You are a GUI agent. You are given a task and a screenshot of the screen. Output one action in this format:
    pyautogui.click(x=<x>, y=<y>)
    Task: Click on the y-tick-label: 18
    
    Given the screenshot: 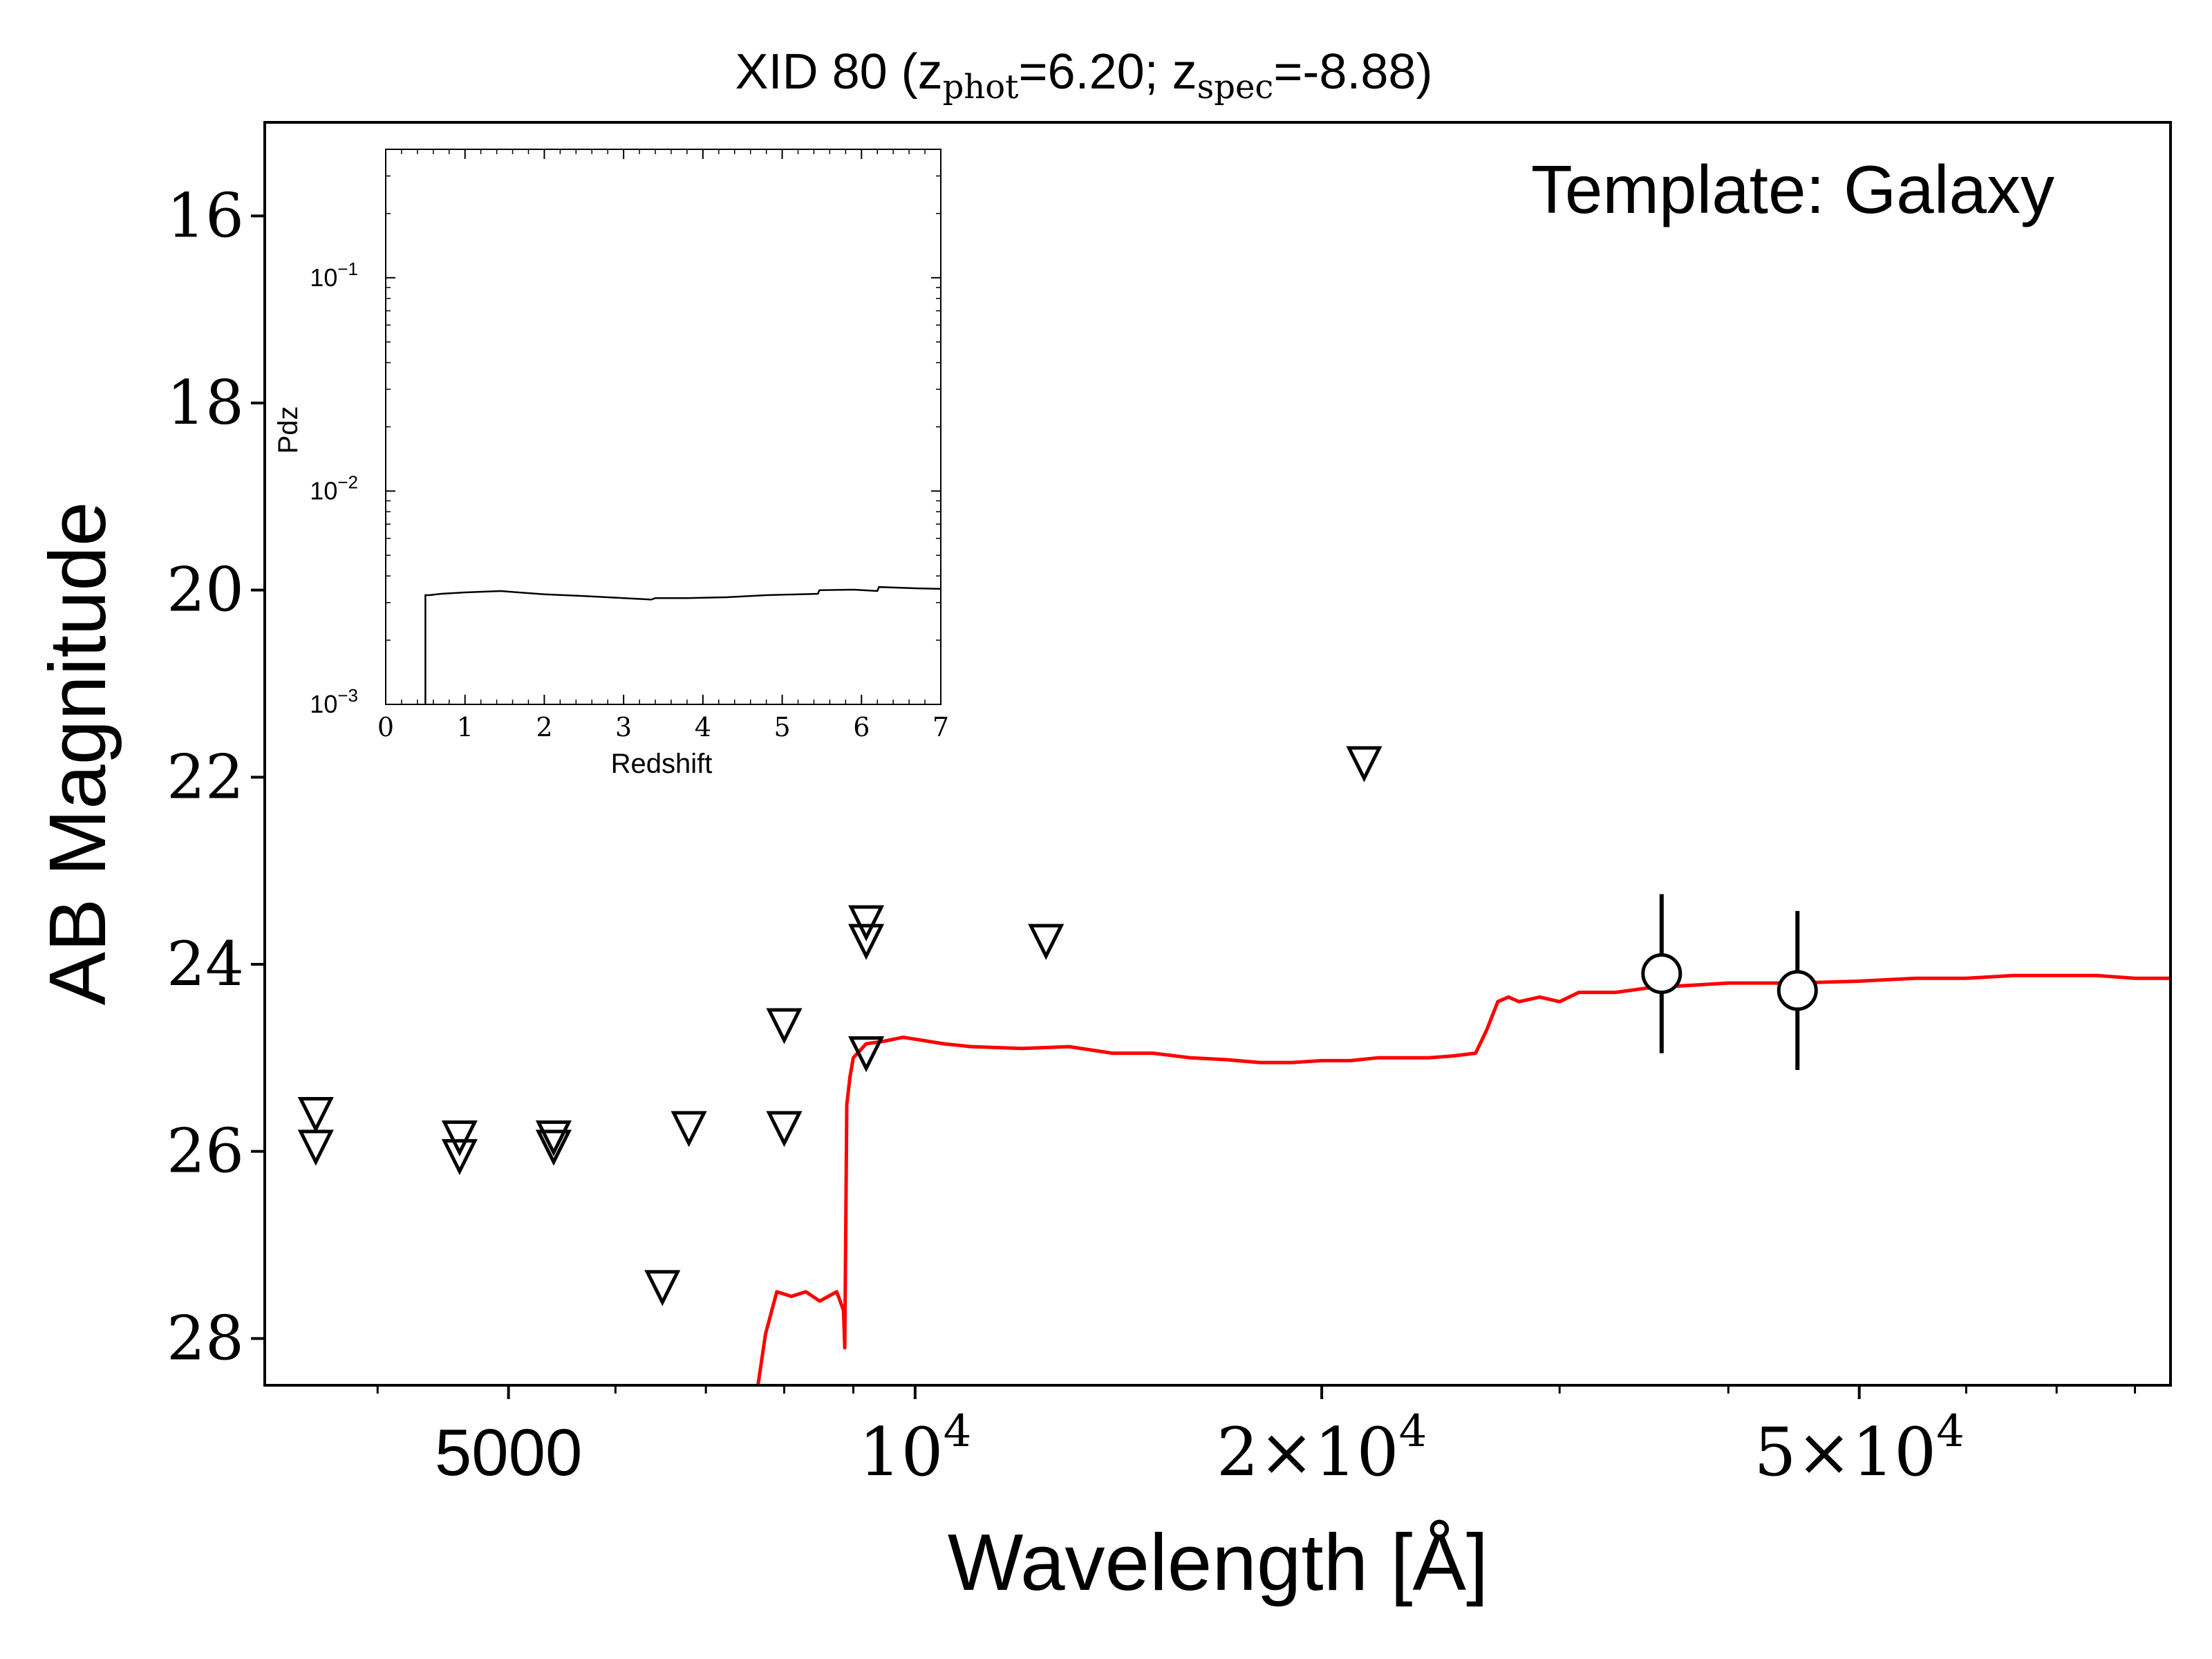 What is the action you would take?
    pyautogui.click(x=205, y=402)
    